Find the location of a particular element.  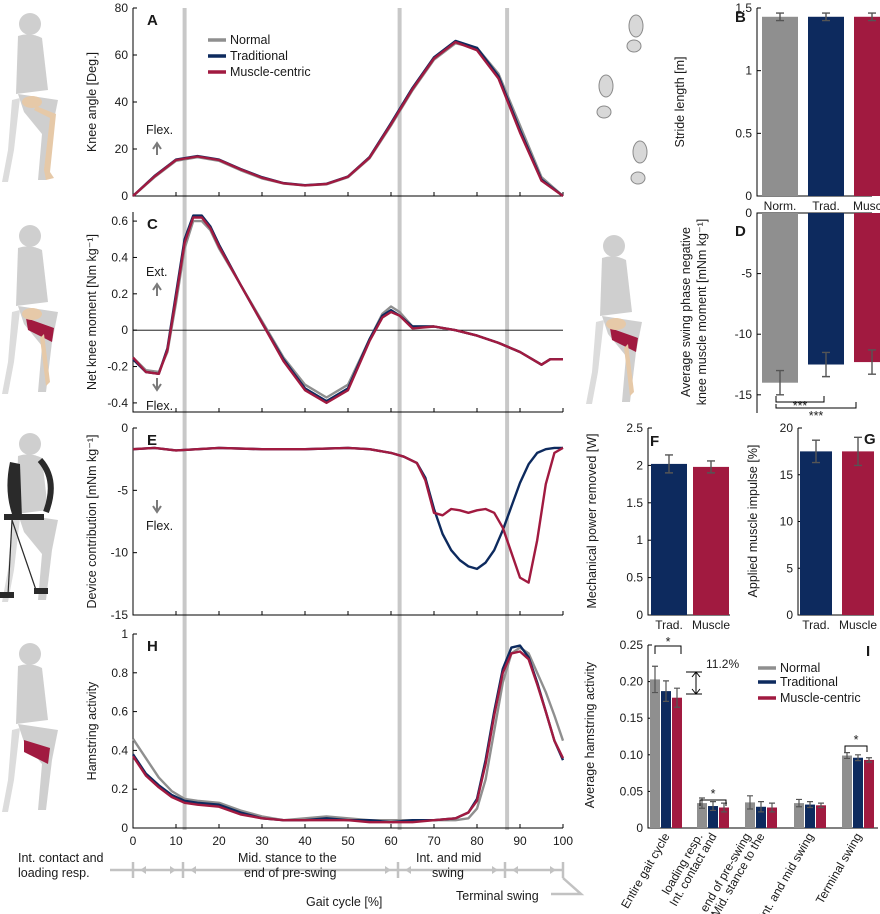

series-E-muscle-centric is located at coordinates (348, 515).